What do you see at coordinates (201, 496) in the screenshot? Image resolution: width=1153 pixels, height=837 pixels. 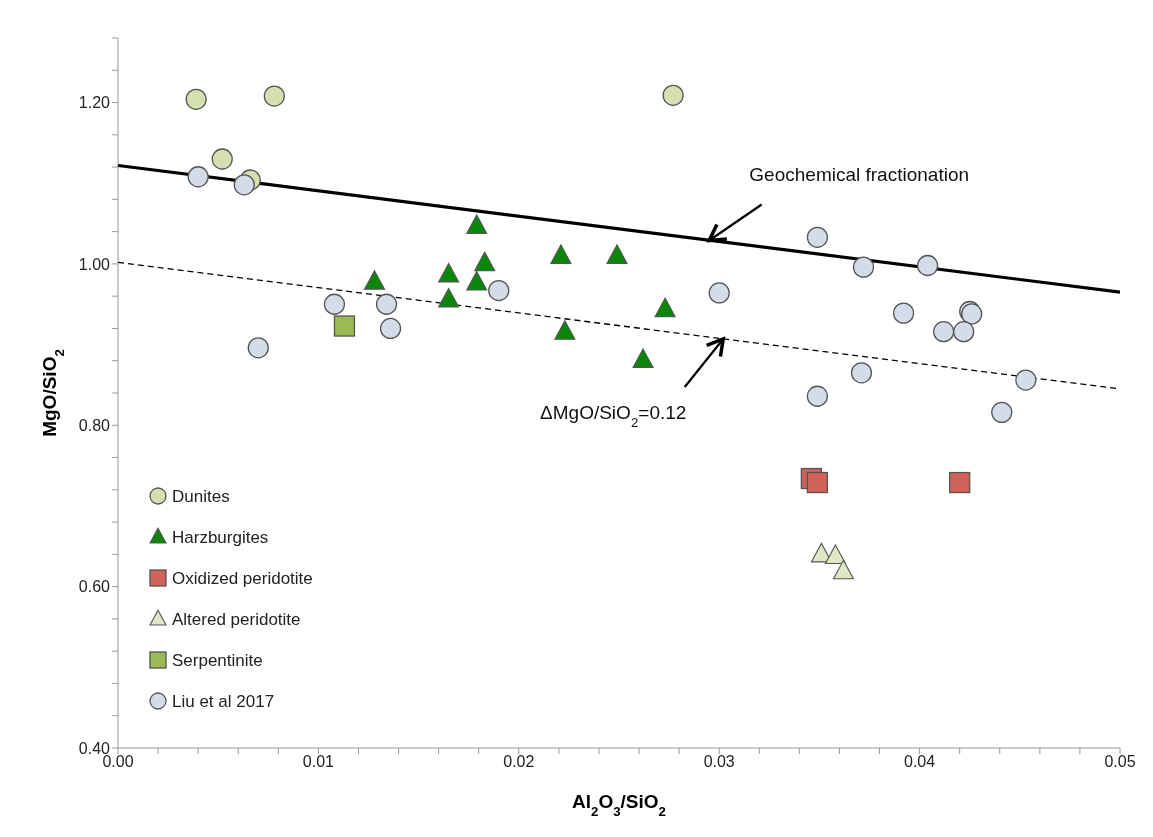 I see `legend-label: Dunites` at bounding box center [201, 496].